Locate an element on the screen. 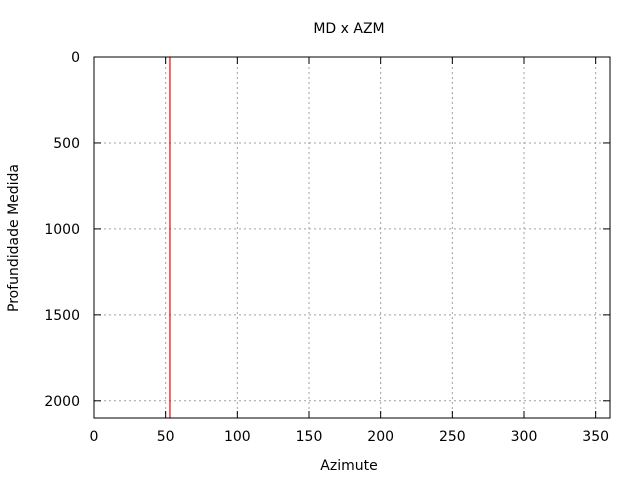  x-tick-label: 150 is located at coordinates (309, 437).